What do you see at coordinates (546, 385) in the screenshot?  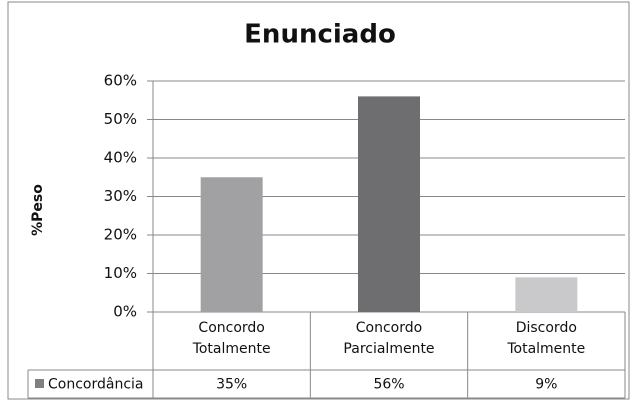 I see `value-label: 9%` at bounding box center [546, 385].